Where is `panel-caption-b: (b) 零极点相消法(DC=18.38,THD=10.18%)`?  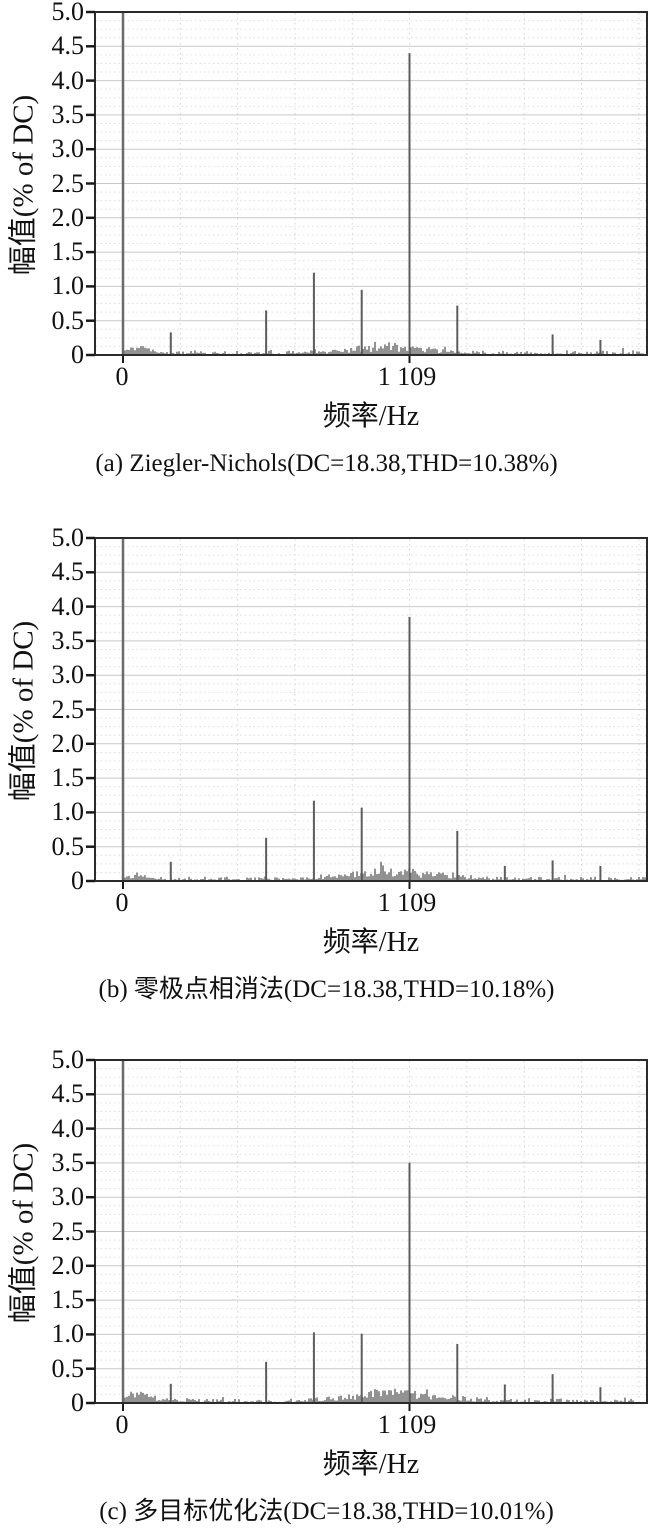 panel-caption-b: (b) 零极点相消法(DC=18.38,THD=10.18%) is located at coordinates (326, 989).